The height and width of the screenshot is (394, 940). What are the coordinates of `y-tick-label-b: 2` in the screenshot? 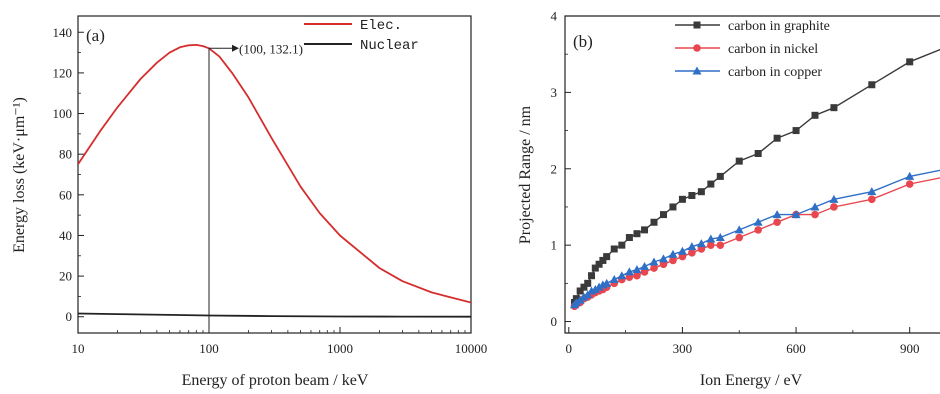 It's located at (554, 168).